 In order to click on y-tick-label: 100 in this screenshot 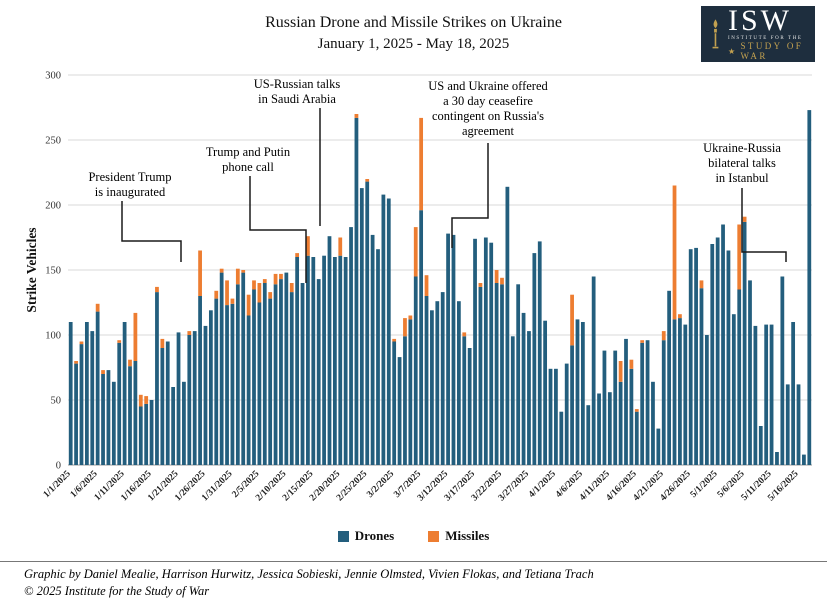, I will do `click(53, 336)`.